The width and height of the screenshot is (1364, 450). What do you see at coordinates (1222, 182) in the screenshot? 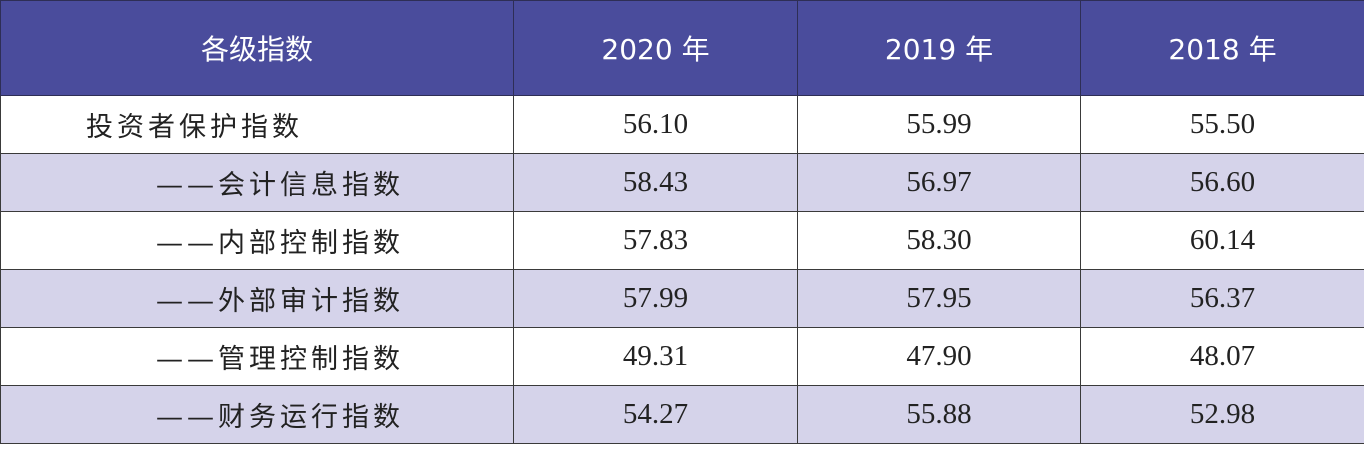
I see `value-cell: 56.60` at bounding box center [1222, 182].